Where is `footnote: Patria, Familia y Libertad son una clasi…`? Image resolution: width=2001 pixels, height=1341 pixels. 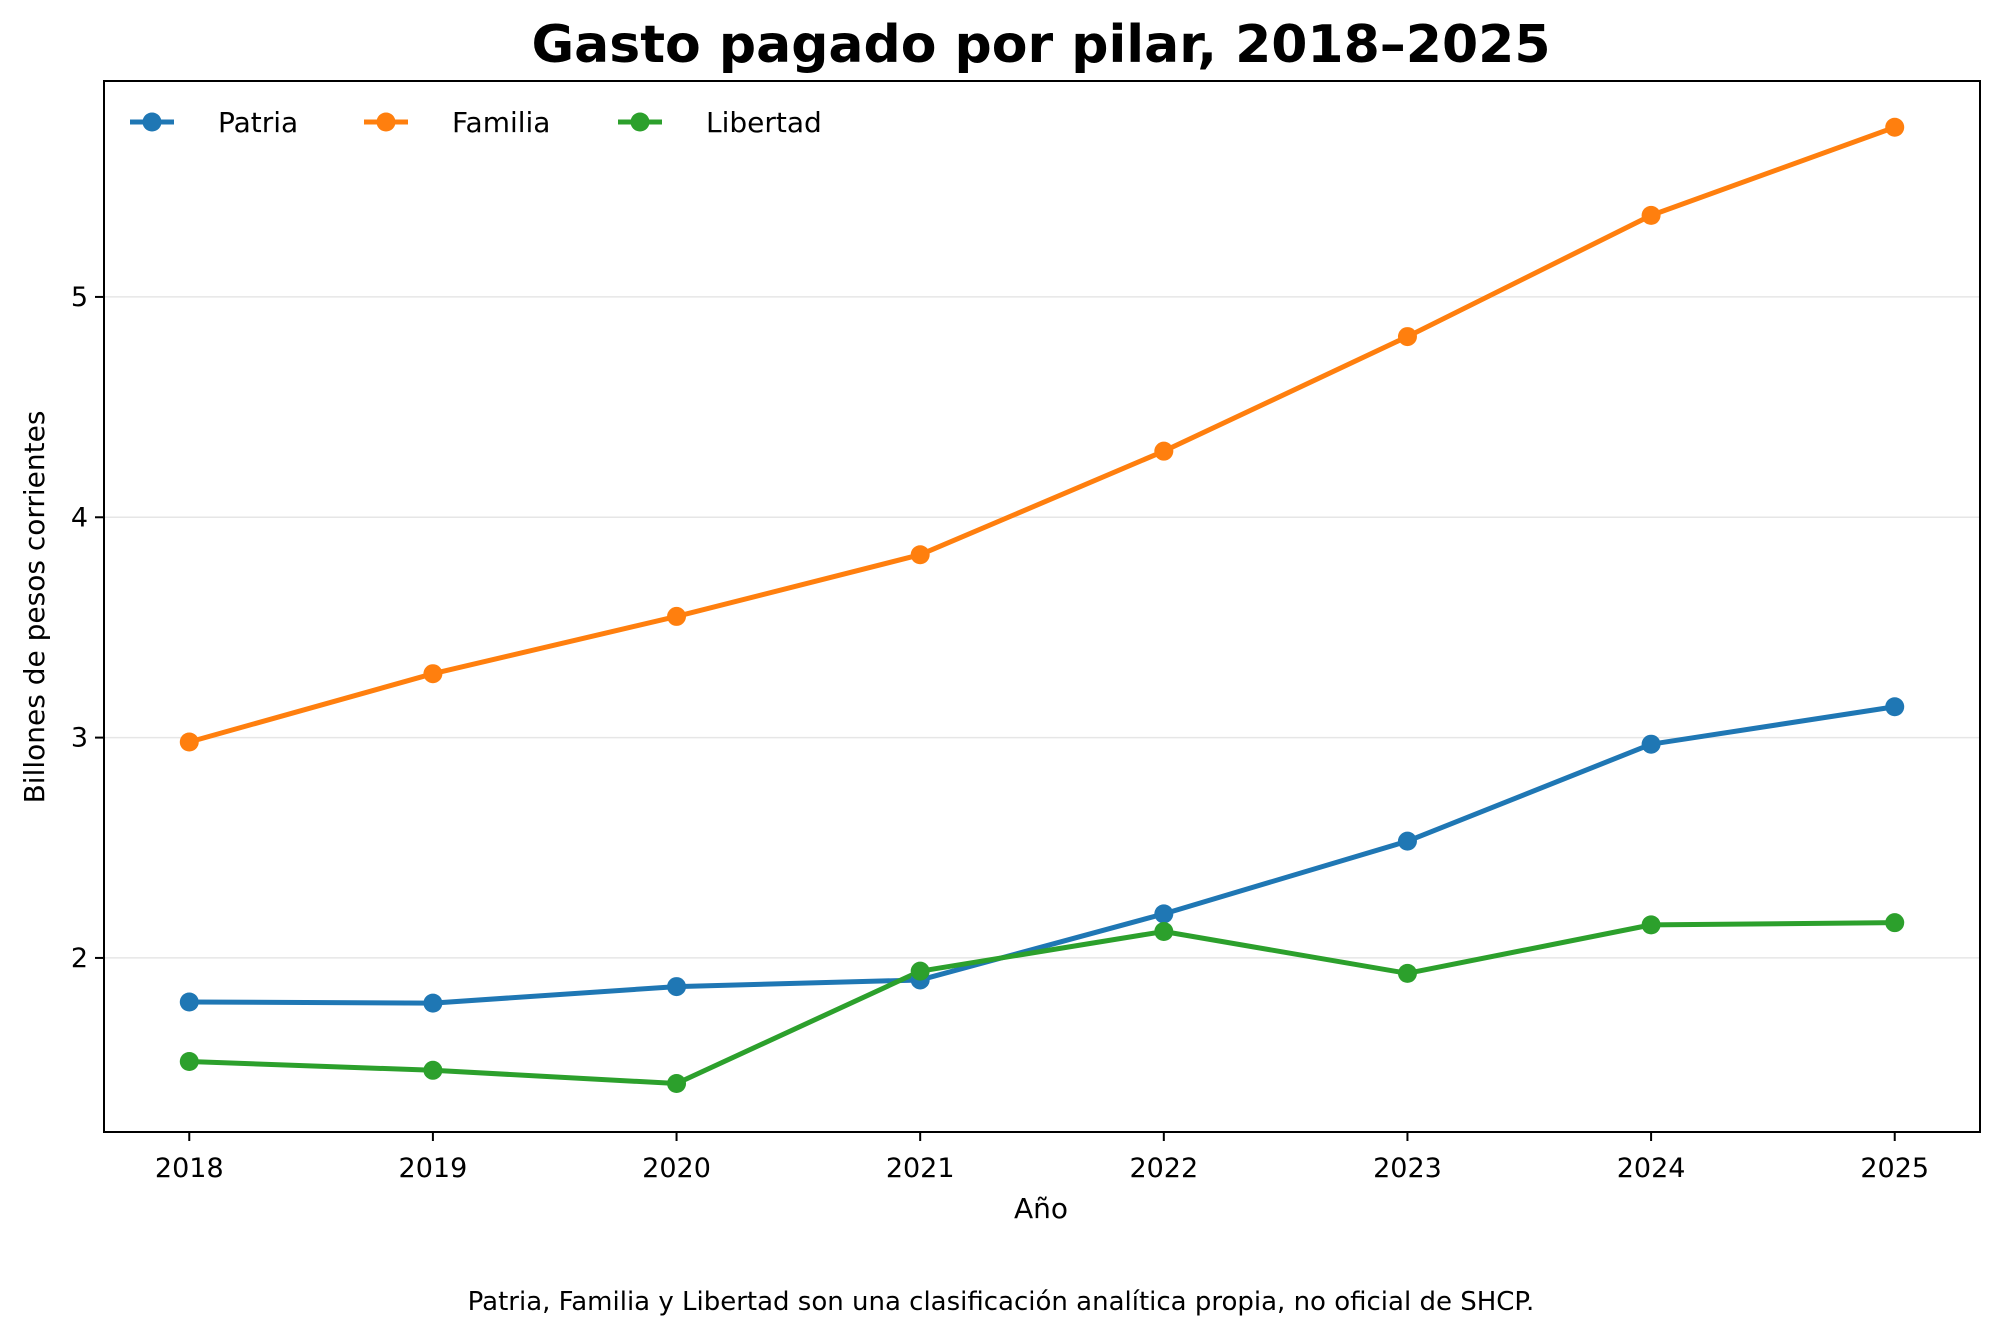 footnote: Patria, Familia y Libertad son una clasi… is located at coordinates (1001, 1302).